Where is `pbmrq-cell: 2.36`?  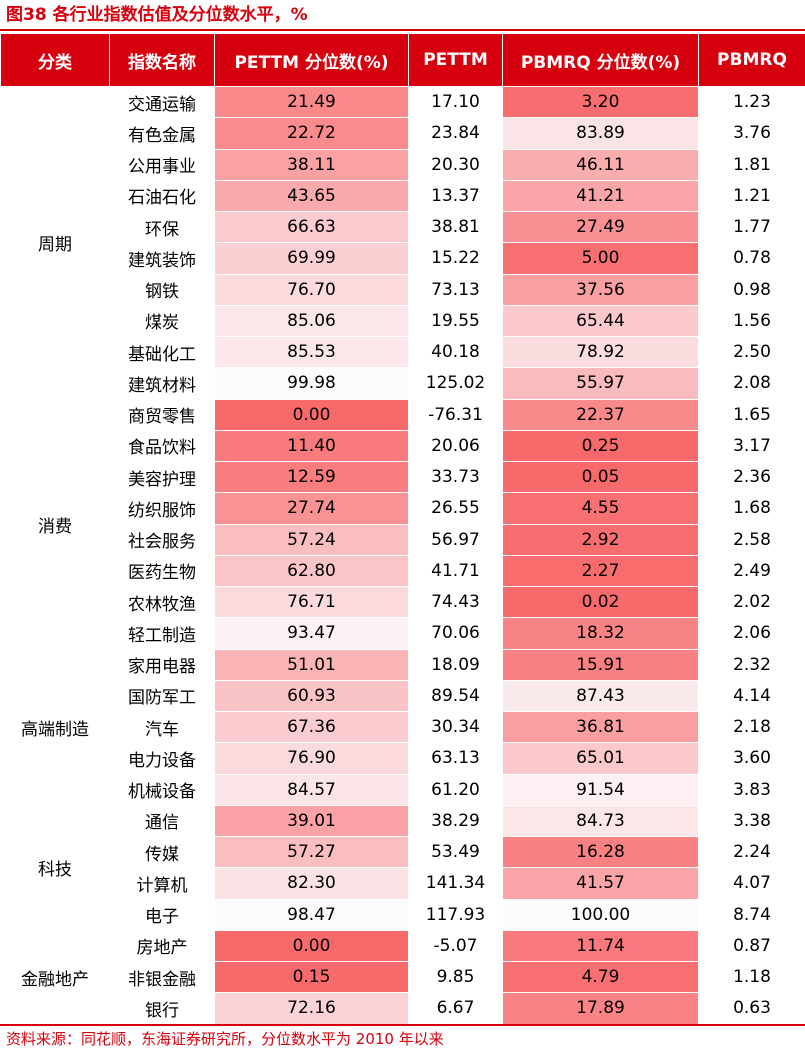
pbmrq-cell: 2.36 is located at coordinates (751, 477).